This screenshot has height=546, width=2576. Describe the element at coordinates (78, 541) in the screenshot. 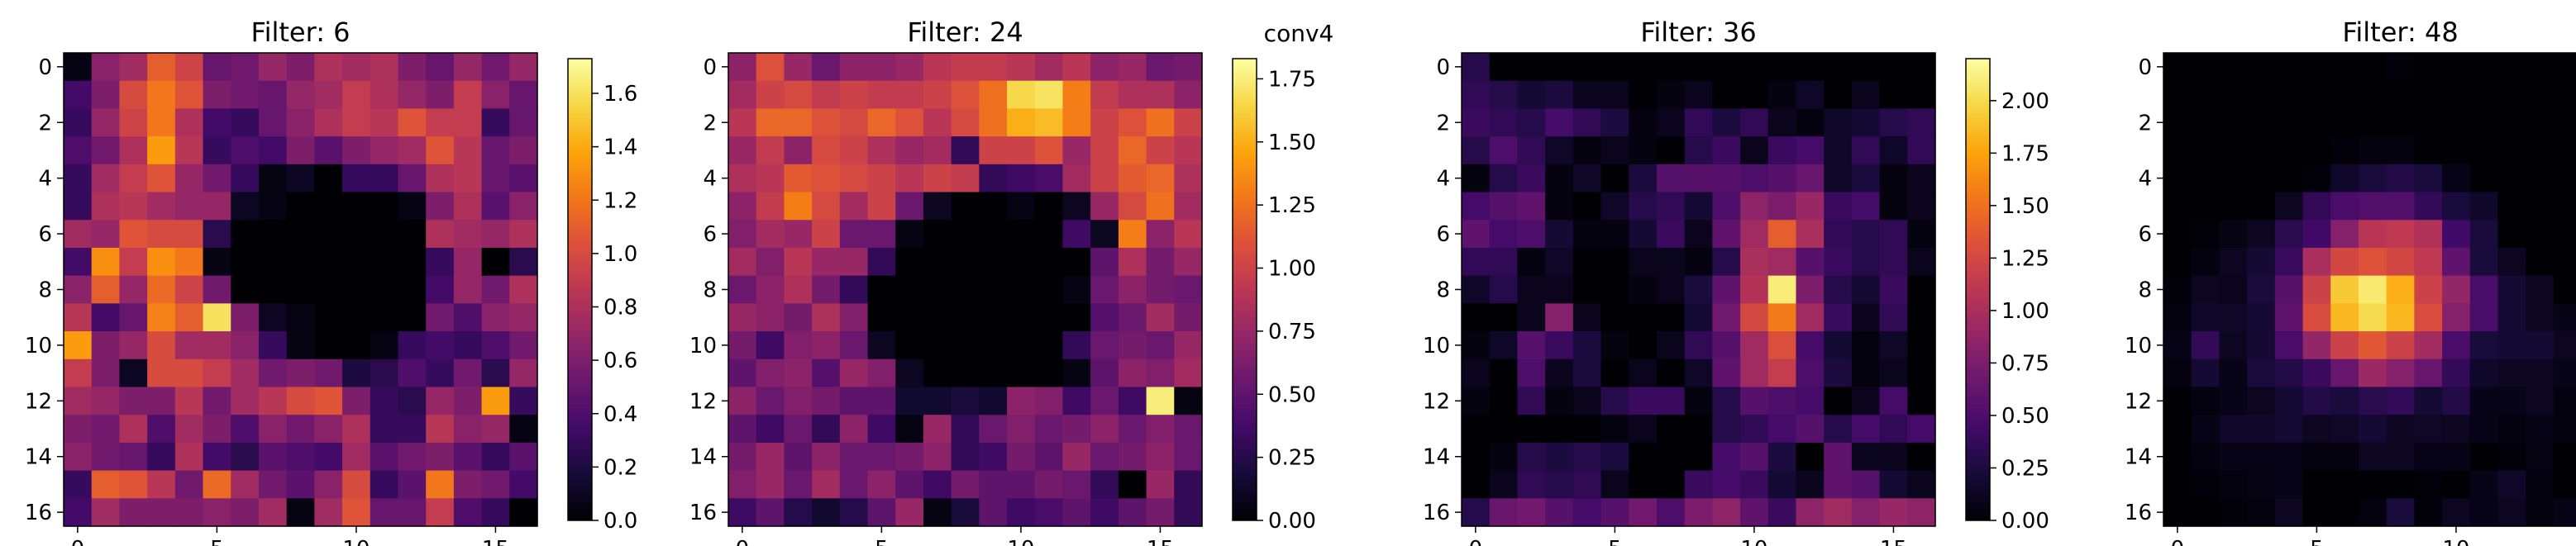

I see `x-tick-label: 0` at that location.